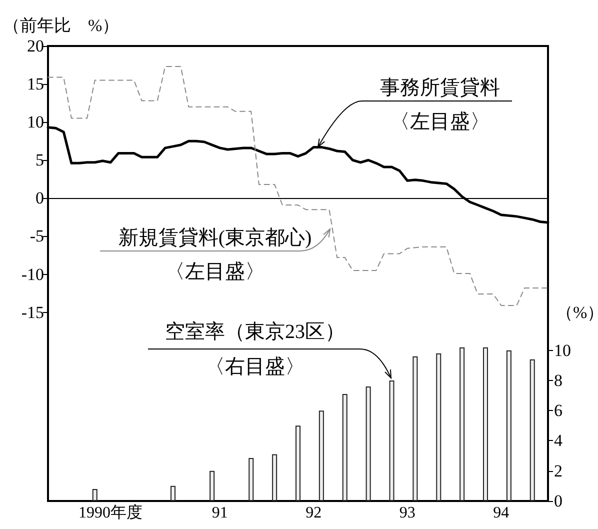  What do you see at coordinates (440, 88) in the screenshot?
I see `text: 事務所賃貸料` at bounding box center [440, 88].